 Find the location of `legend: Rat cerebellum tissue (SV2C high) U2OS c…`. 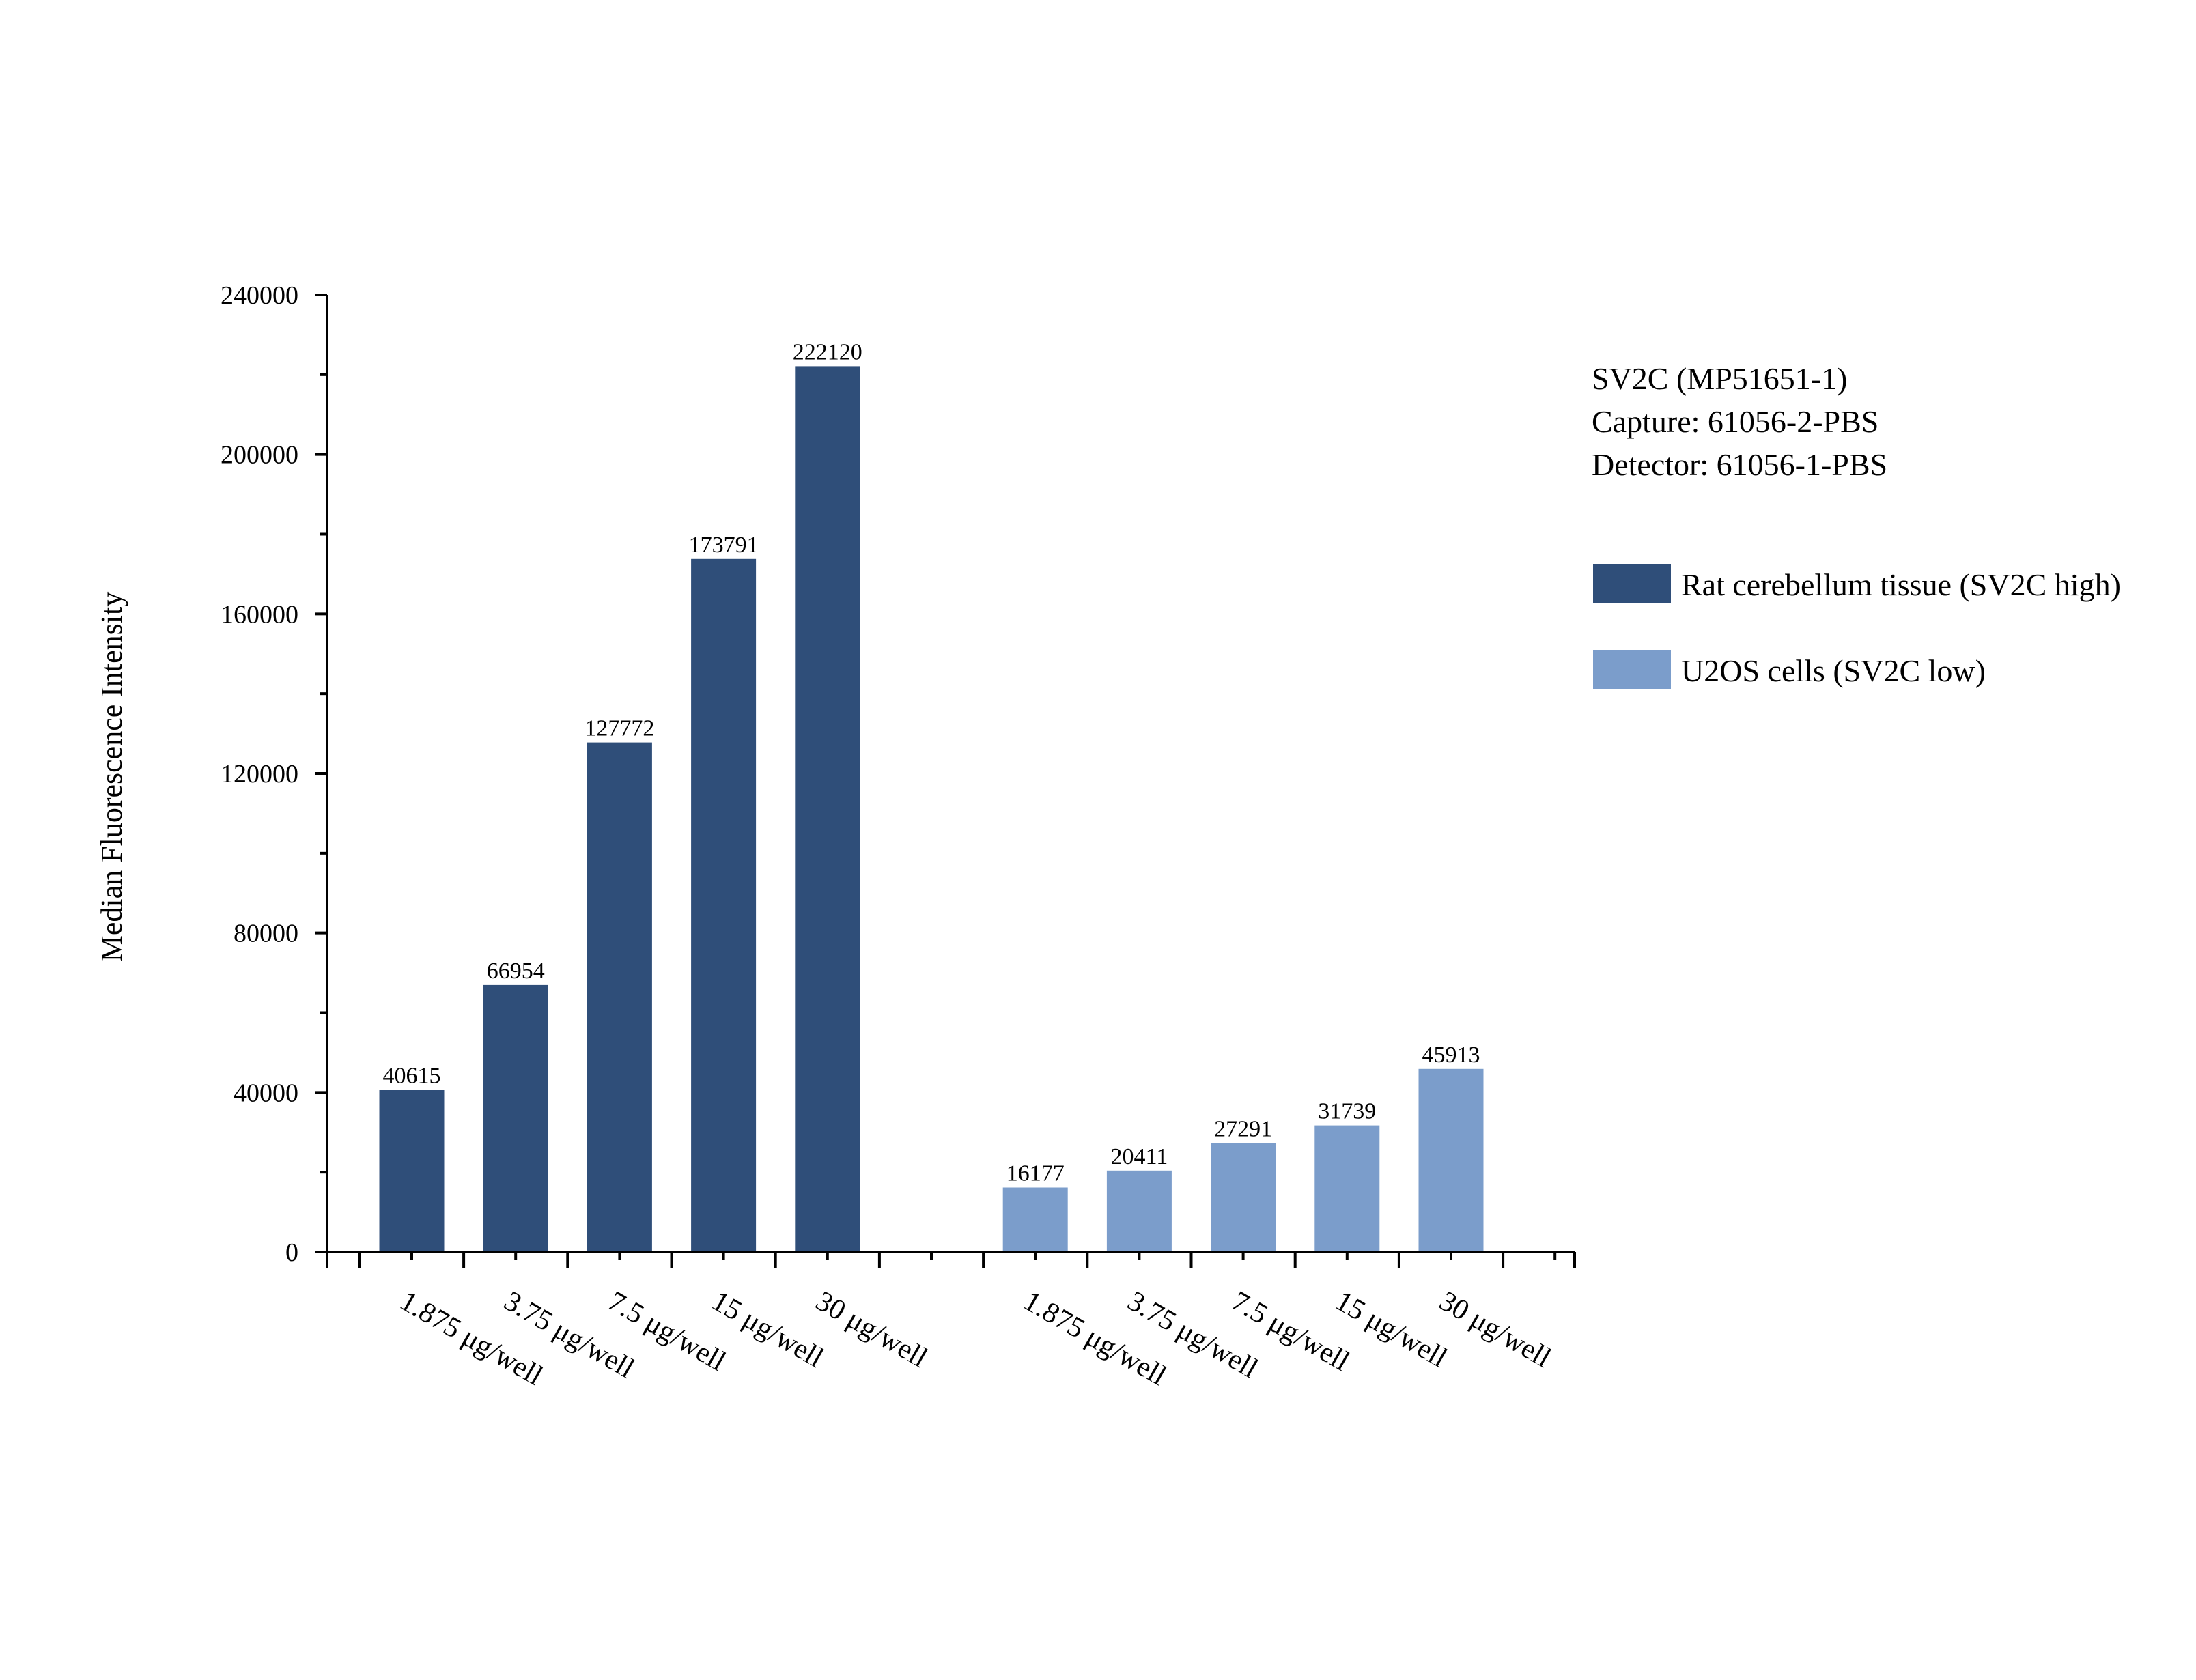

legend: Rat cerebellum tissue (SV2C high) U2OS c… is located at coordinates (1857, 626).